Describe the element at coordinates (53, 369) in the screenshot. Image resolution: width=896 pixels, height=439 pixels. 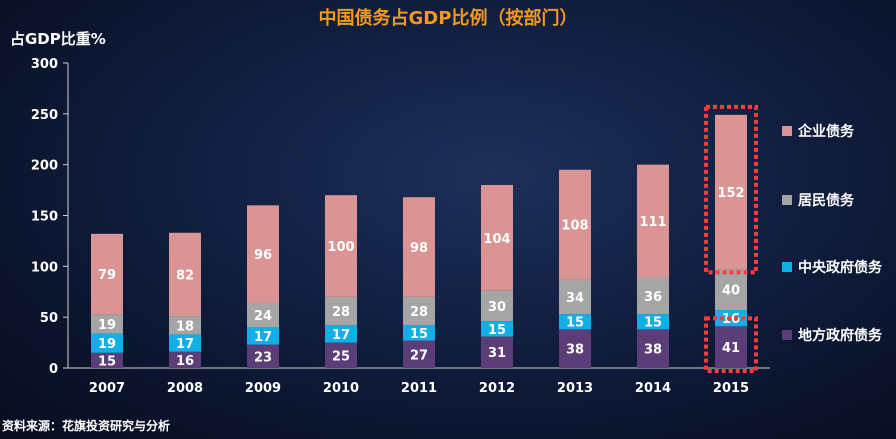
I see `y-tick-label: 0` at that location.